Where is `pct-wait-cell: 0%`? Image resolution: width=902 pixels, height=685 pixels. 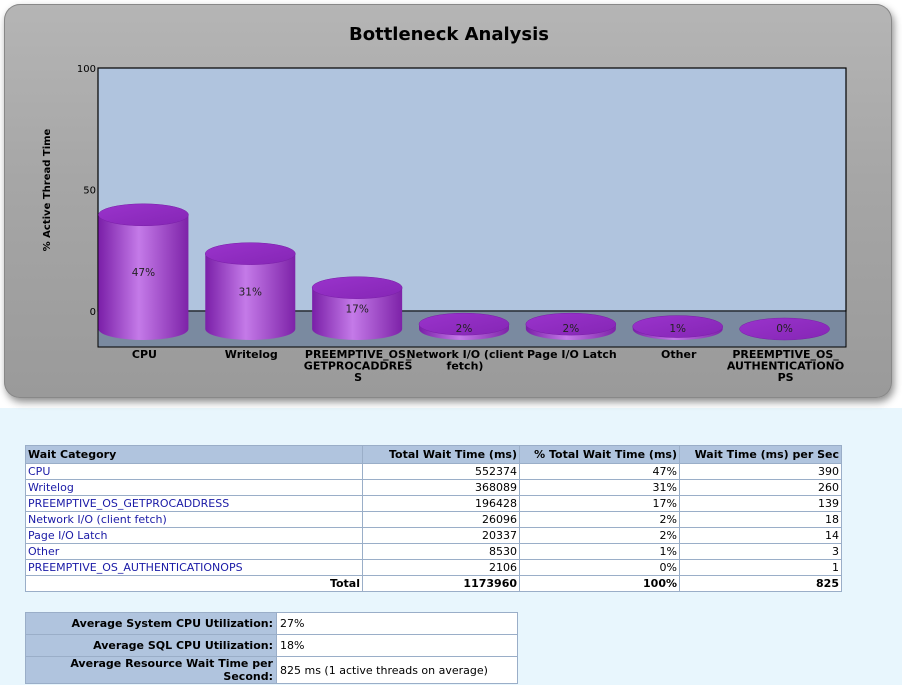 pct-wait-cell: 0% is located at coordinates (599, 567).